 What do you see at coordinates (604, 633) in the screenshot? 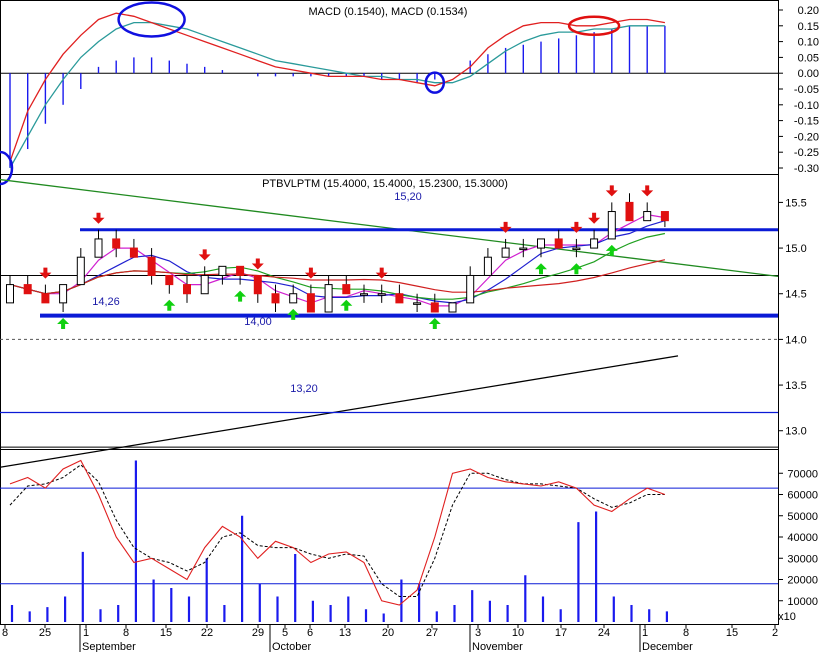
I see `x-day-label: 24` at bounding box center [604, 633].